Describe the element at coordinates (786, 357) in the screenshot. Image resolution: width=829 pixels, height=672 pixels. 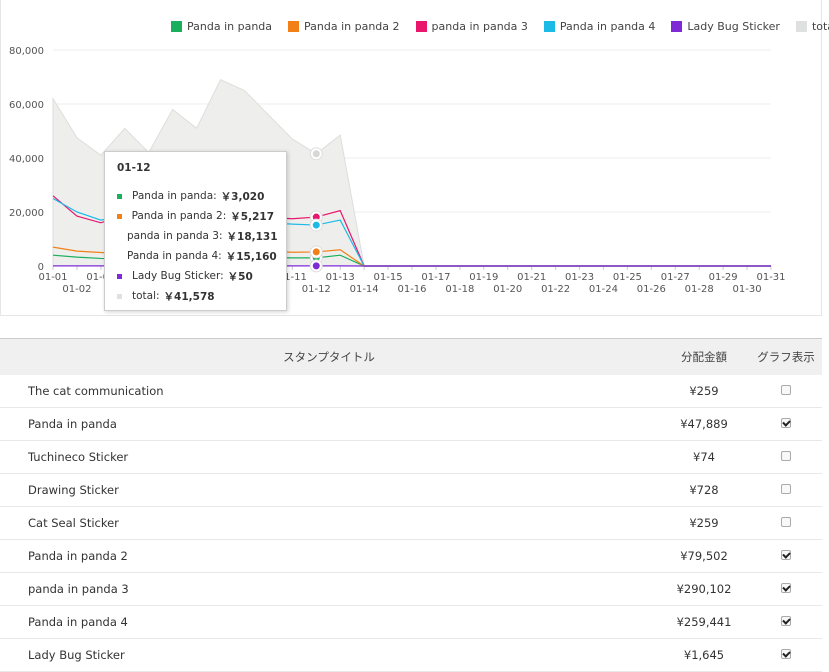
I see `header-graph: グラフ表示` at that location.